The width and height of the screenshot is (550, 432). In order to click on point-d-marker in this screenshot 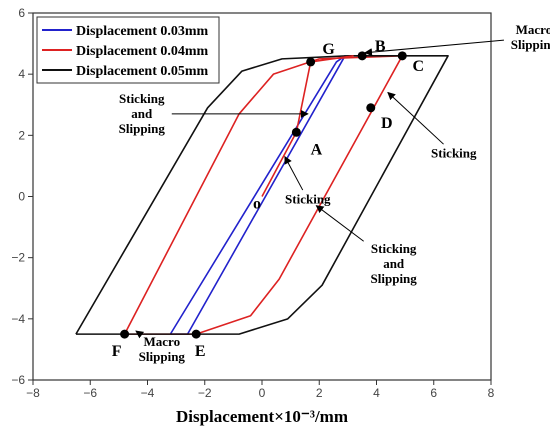, I will do `click(371, 108)`.